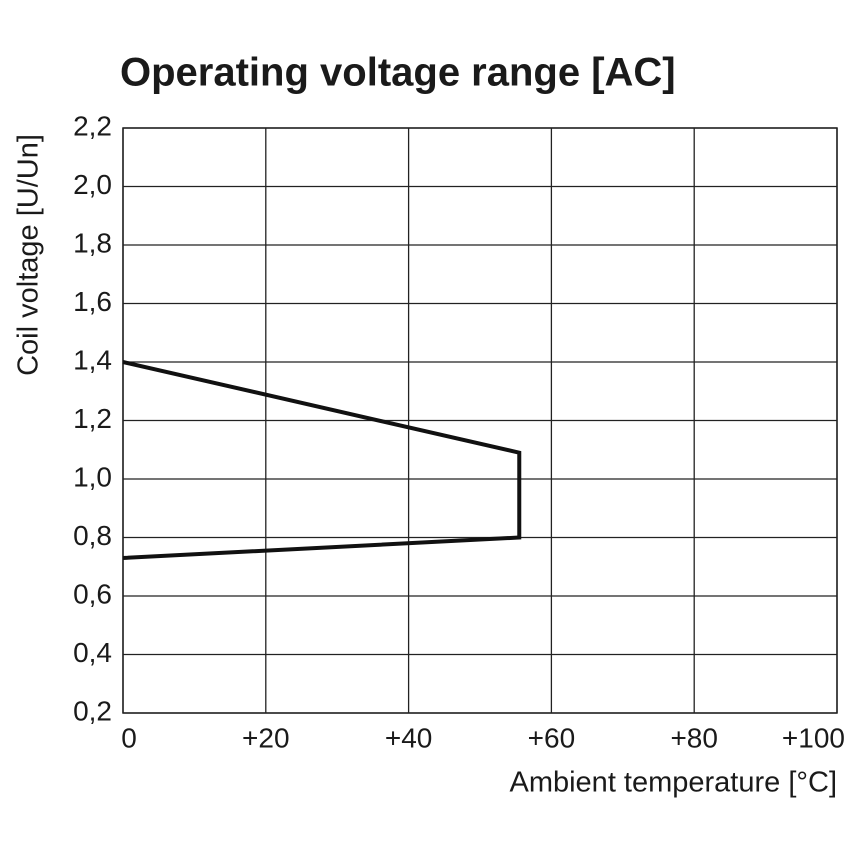 The image size is (854, 854). I want to click on y-tick-label: 0,2, so click(92, 710).